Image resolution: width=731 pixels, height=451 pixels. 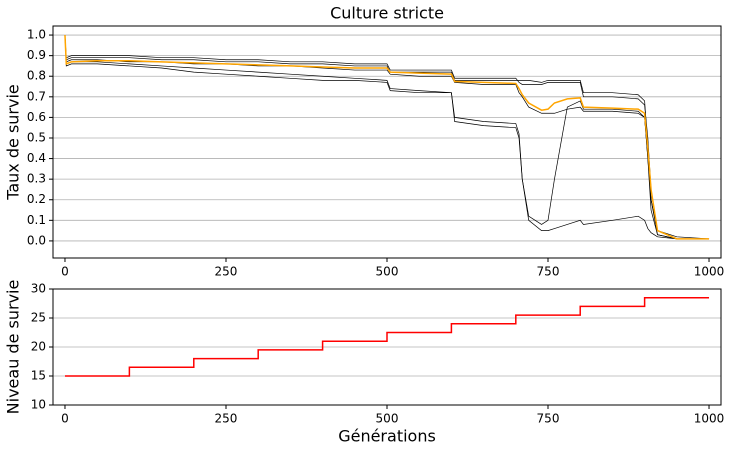 I want to click on y-tick-label: 10, so click(x=38, y=405).